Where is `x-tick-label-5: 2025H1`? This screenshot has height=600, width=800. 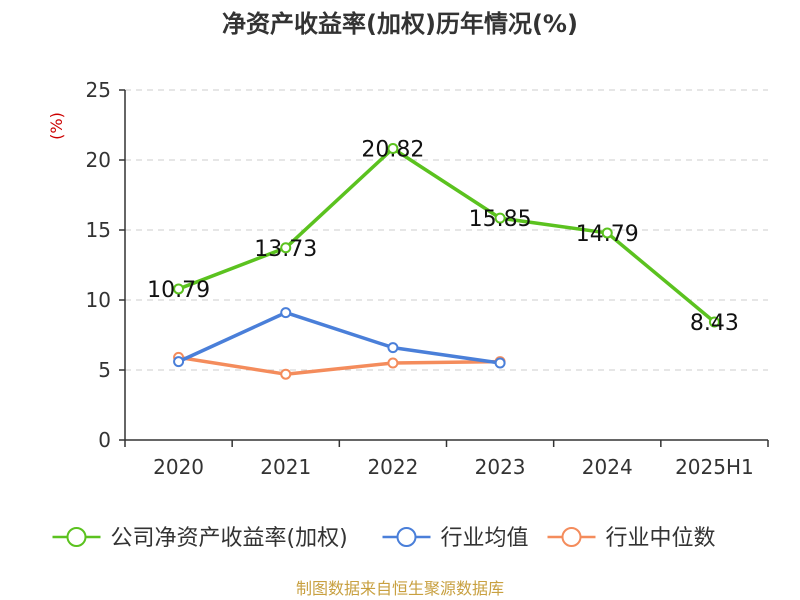 x-tick-label-5: 2025H1 is located at coordinates (714, 467).